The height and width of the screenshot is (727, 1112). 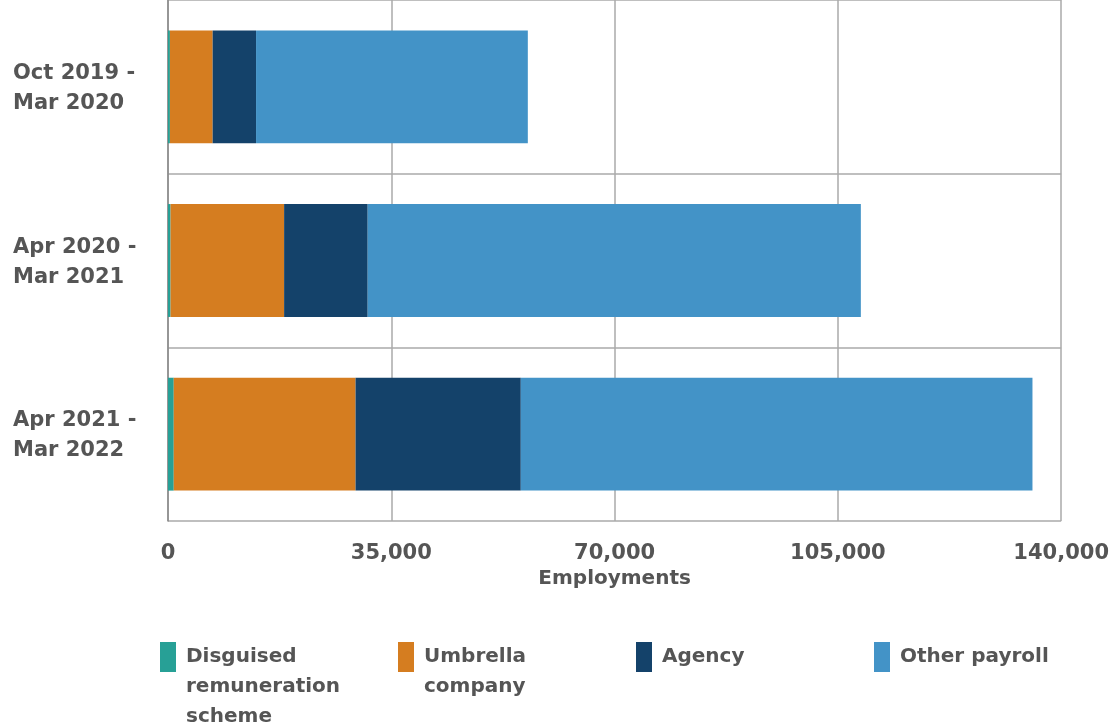 What do you see at coordinates (74, 86) in the screenshot?
I see `y-tick-label: Oct 2019 - Mar 2020` at bounding box center [74, 86].